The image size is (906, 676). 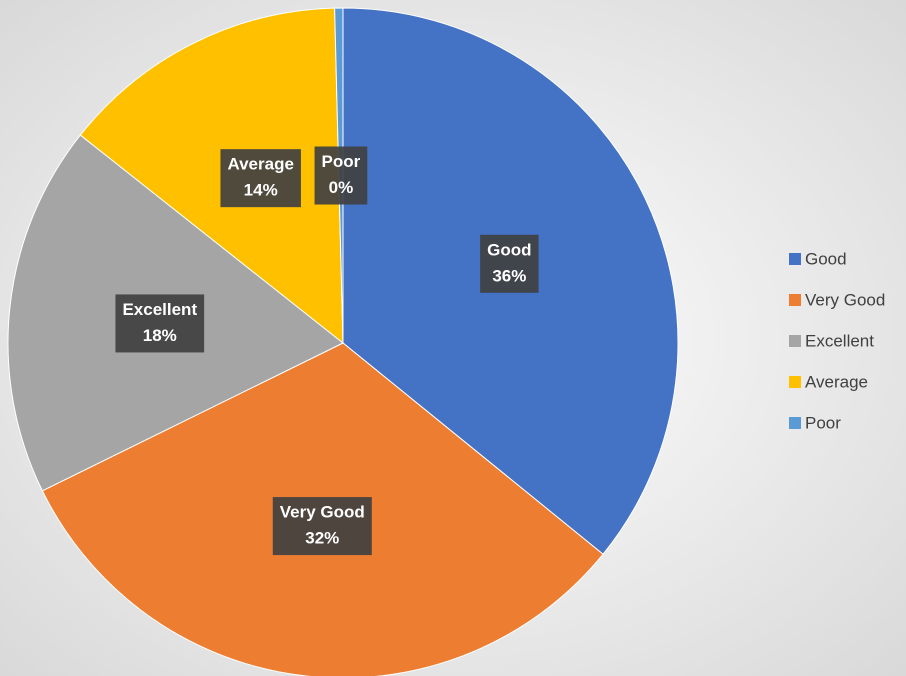 What do you see at coordinates (211, 176) in the screenshot?
I see `pie-slice` at bounding box center [211, 176].